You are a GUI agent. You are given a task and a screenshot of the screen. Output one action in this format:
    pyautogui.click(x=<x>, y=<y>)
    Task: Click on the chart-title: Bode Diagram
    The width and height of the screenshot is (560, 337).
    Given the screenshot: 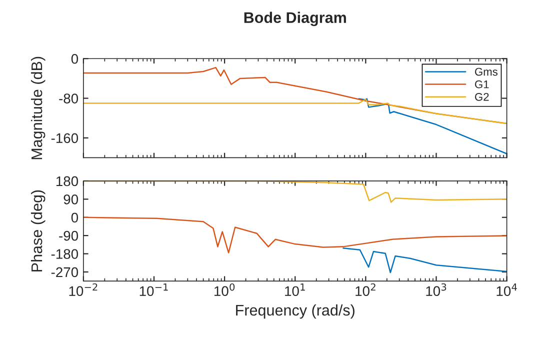 What is the action you would take?
    pyautogui.click(x=295, y=19)
    